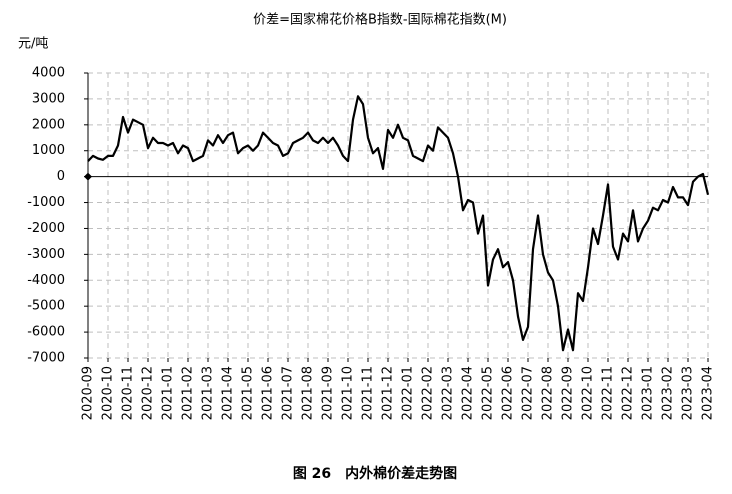 Image resolution: width=732 pixels, height=494 pixels. What do you see at coordinates (188, 393) in the screenshot?
I see `x-tick-label: 2021-02` at bounding box center [188, 393].